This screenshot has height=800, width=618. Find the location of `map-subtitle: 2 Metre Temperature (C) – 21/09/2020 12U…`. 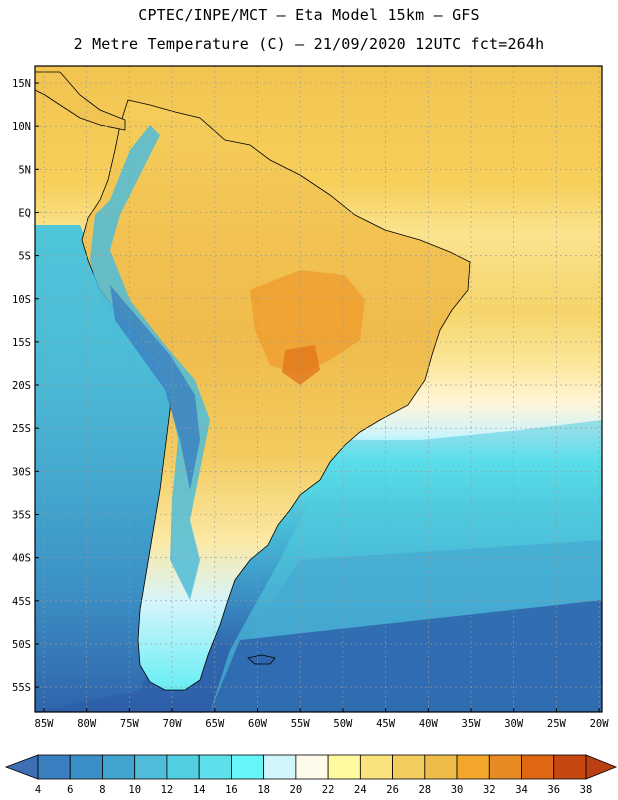

map-subtitle: 2 Metre Temperature (C) – 21/09/2020 12U… is located at coordinates (309, 44).